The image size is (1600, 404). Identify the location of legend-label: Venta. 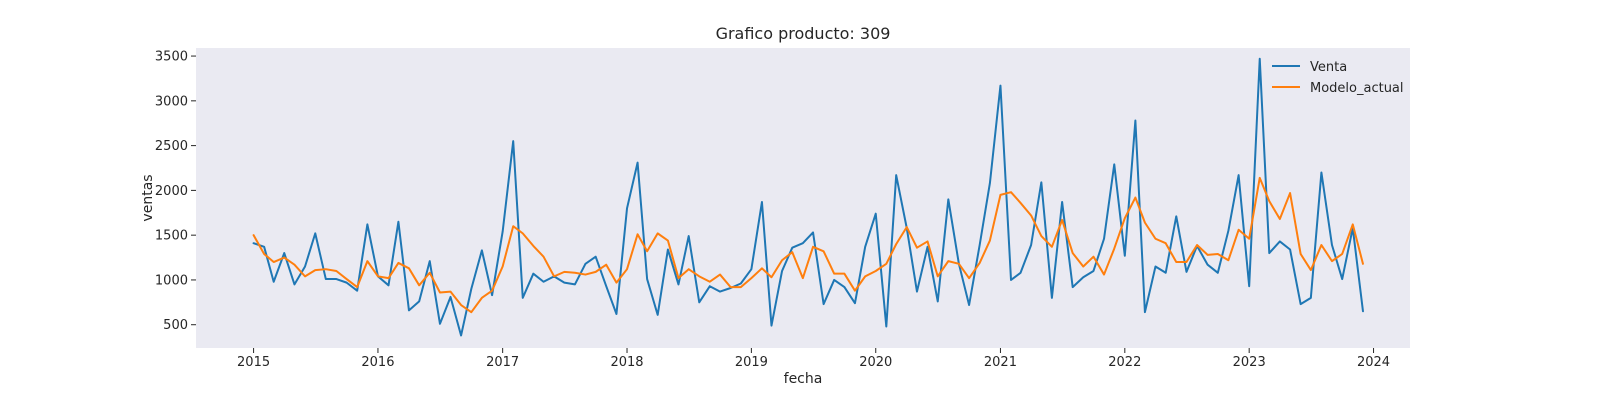
(1328, 67).